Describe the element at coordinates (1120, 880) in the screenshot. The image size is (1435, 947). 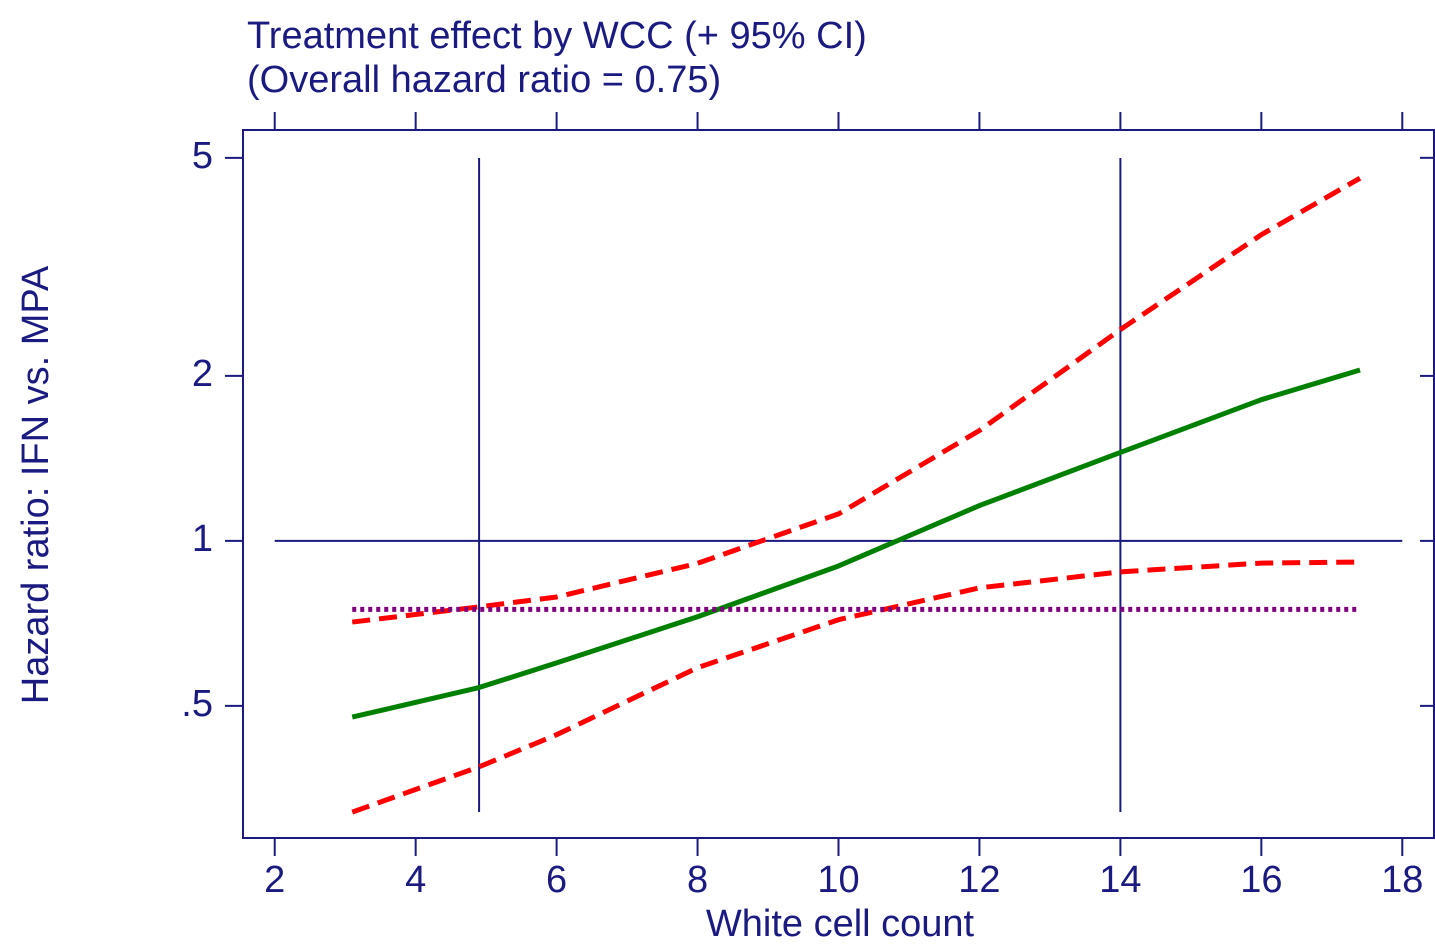
I see `x-tick-label: 14` at that location.